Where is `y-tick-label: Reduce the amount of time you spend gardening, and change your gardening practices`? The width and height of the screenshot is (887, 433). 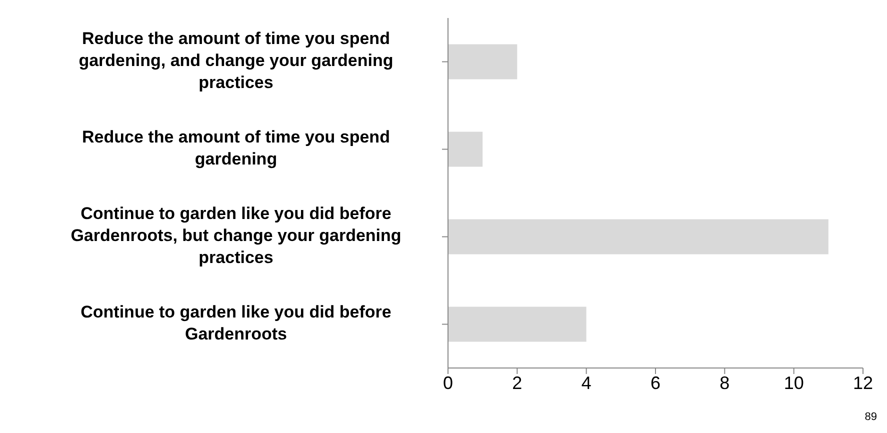 y-tick-label: Reduce the amount of time you spend gardening, and change your gardening practices is located at coordinates (236, 60).